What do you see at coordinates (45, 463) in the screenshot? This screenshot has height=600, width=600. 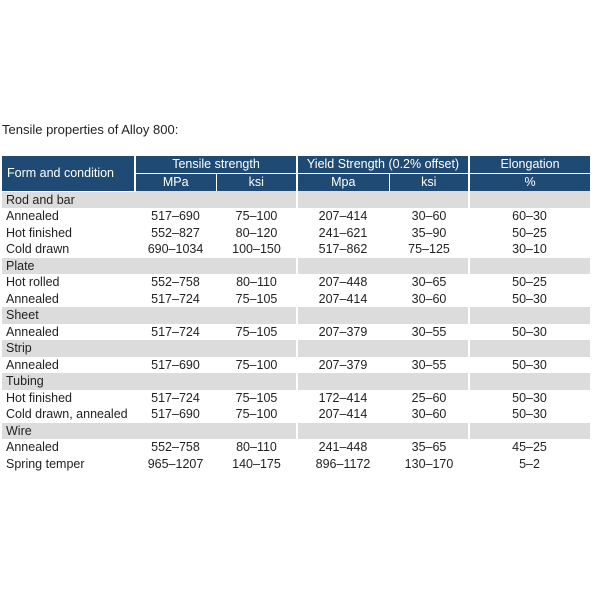 I see `condition-cell: Spring temper` at bounding box center [45, 463].